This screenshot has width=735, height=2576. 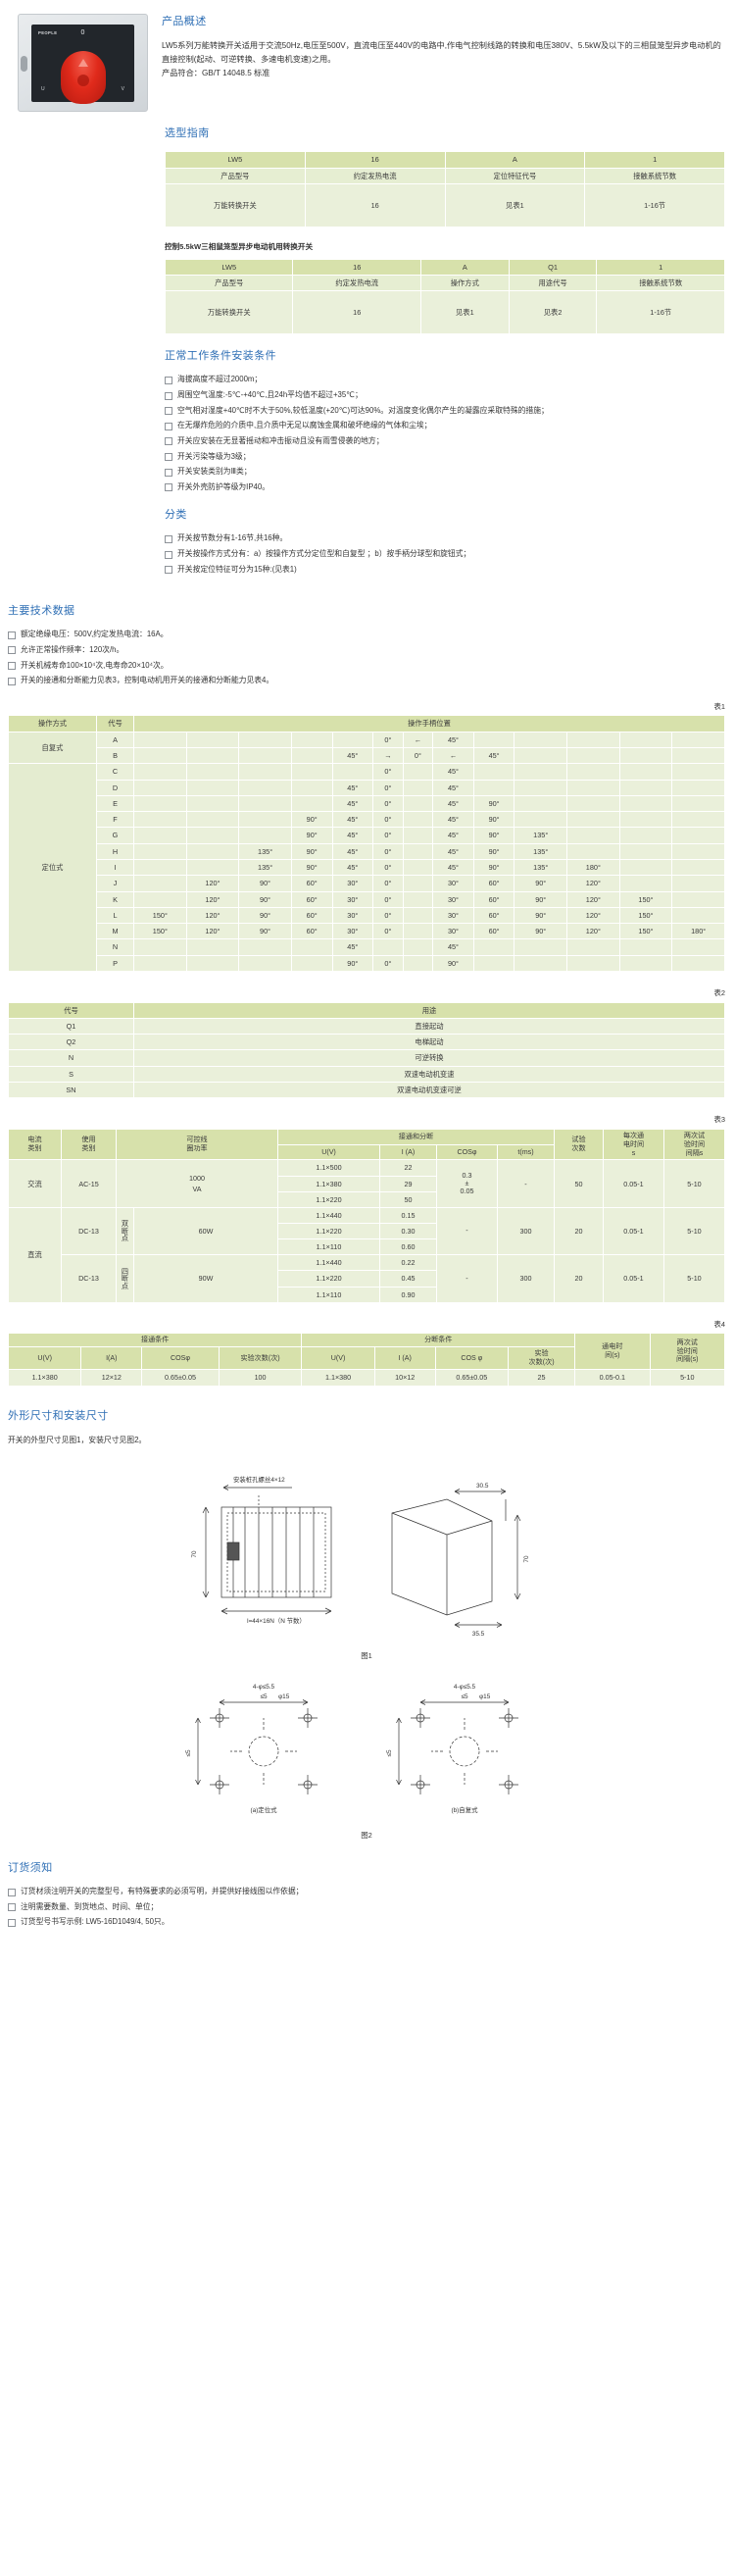 What do you see at coordinates (328, 1168) in the screenshot?
I see `t3-voltage: 1.1×500` at bounding box center [328, 1168].